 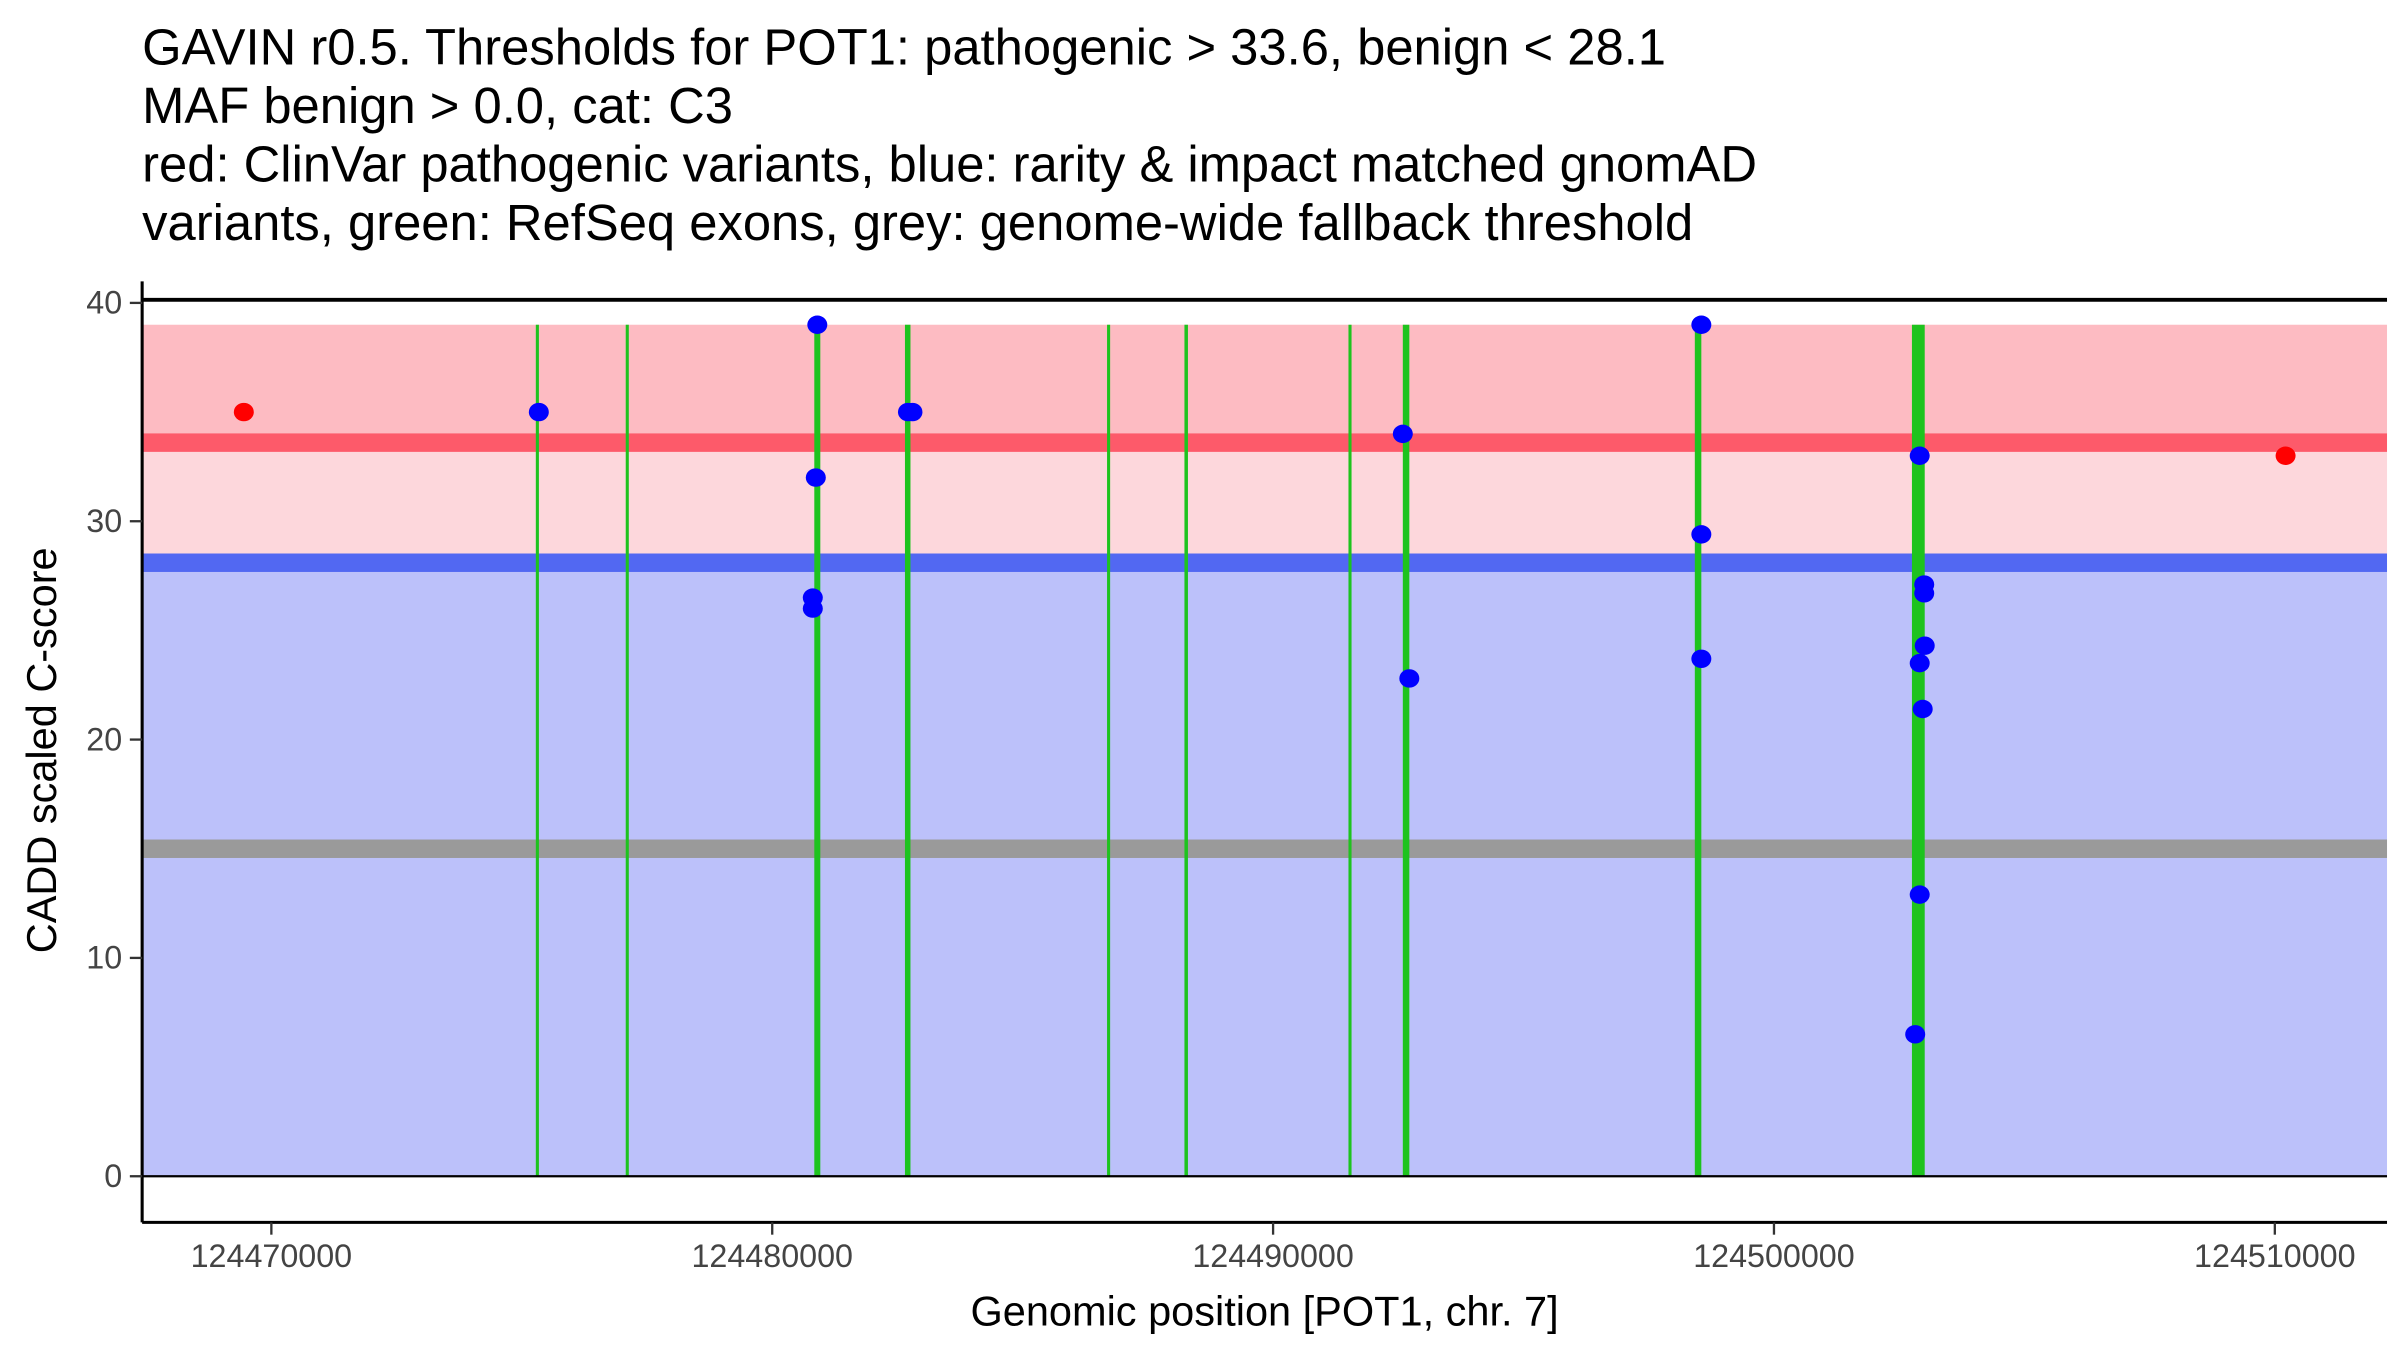 I want to click on y-tick-label: 0, so click(x=113, y=1176).